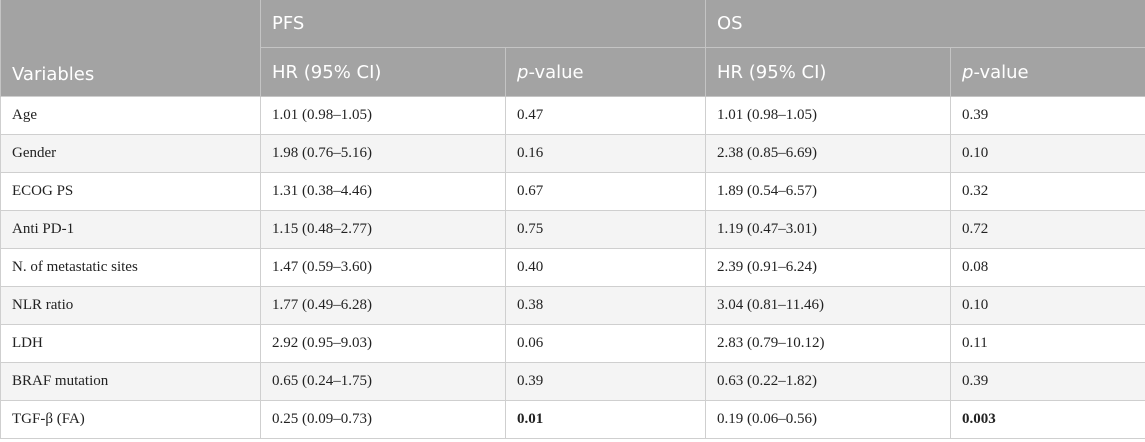  Describe the element at coordinates (605, 115) in the screenshot. I see `cell-pfs-p: 0.47` at that location.